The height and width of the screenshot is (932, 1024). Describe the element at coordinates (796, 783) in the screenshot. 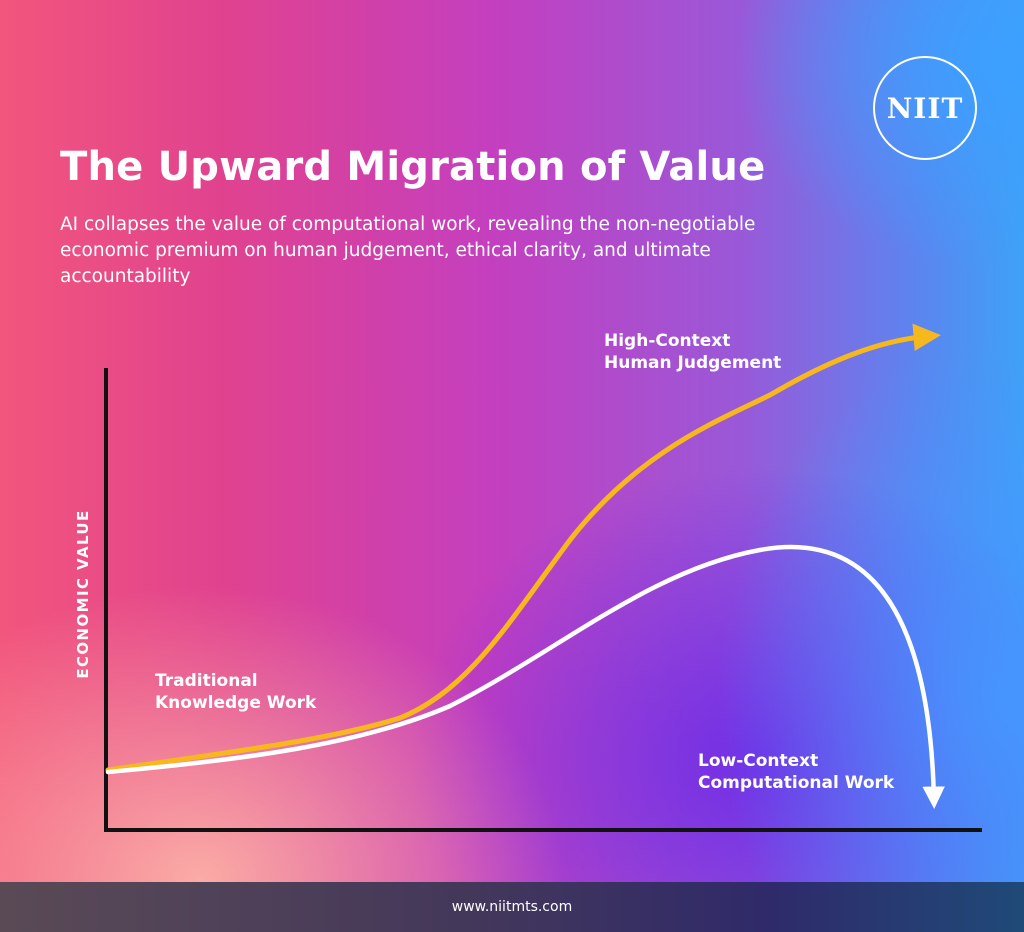

I see `low-context-label-line2: Computational Work` at that location.